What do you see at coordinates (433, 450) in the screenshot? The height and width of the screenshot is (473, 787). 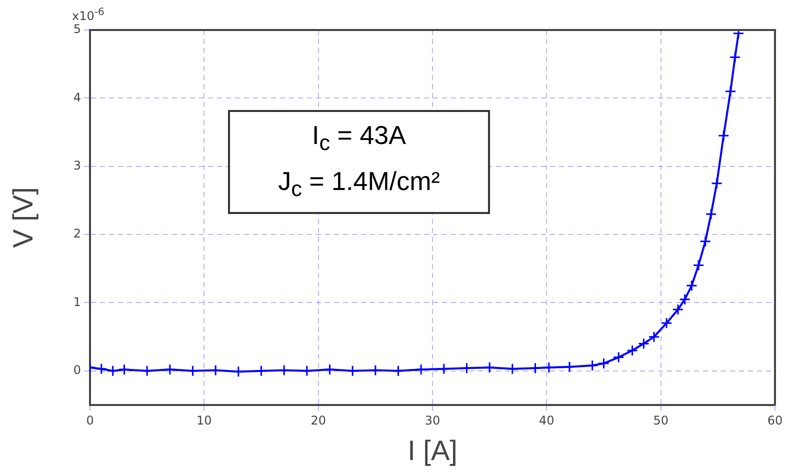 I see `x-axis-title: I [A]` at bounding box center [433, 450].